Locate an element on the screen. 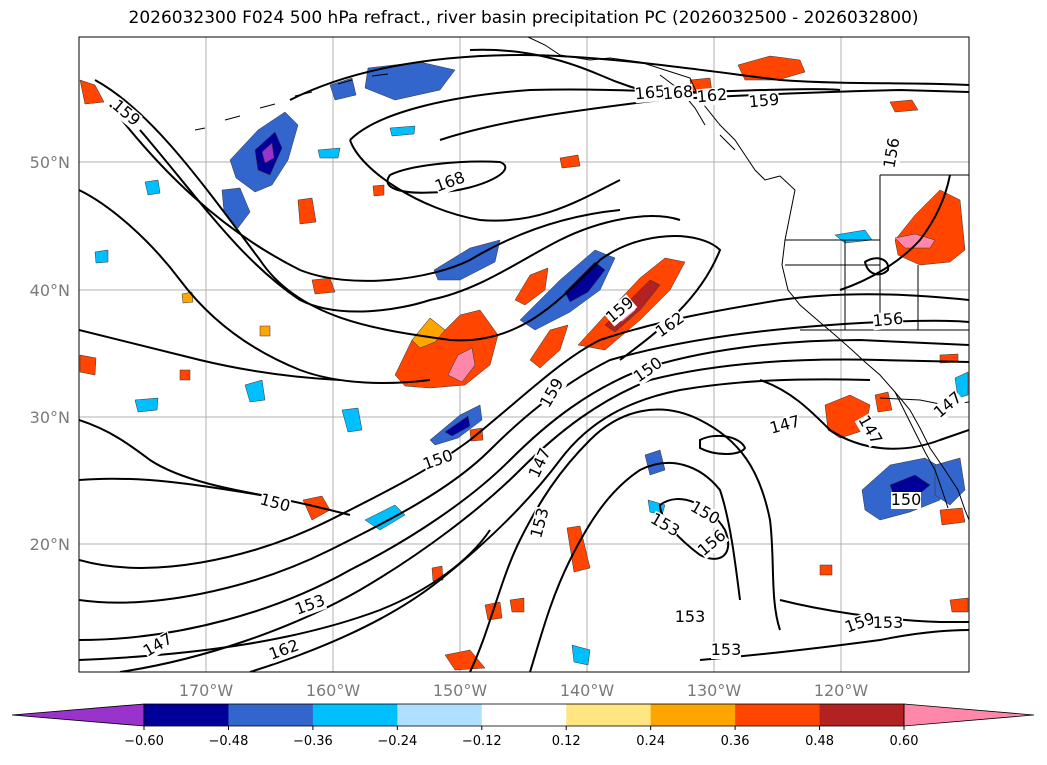  neg-blob-central is located at coordinates (467, 260).